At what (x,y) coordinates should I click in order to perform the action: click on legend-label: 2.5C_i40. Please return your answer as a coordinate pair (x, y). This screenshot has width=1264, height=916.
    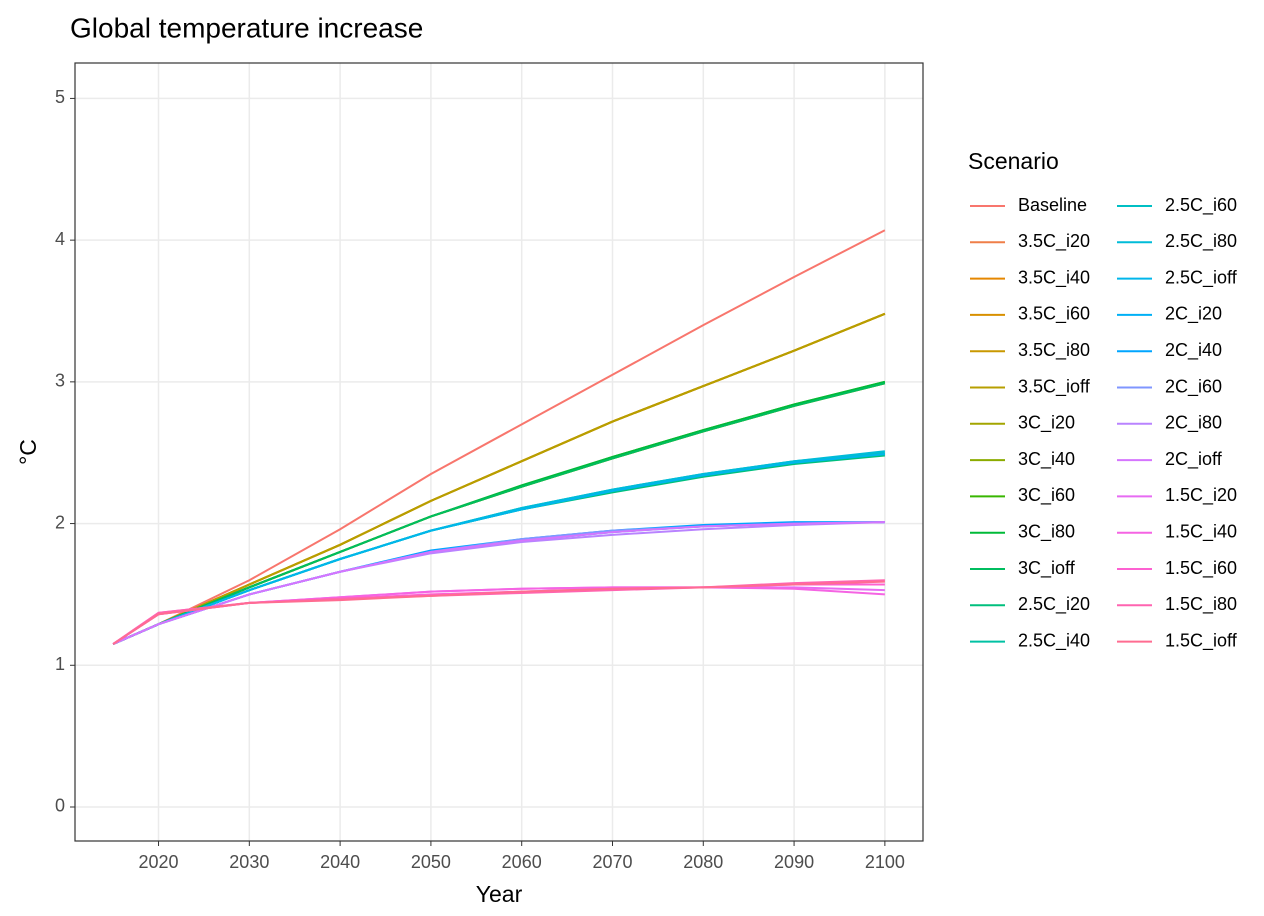
    Looking at the image, I should click on (1054, 640).